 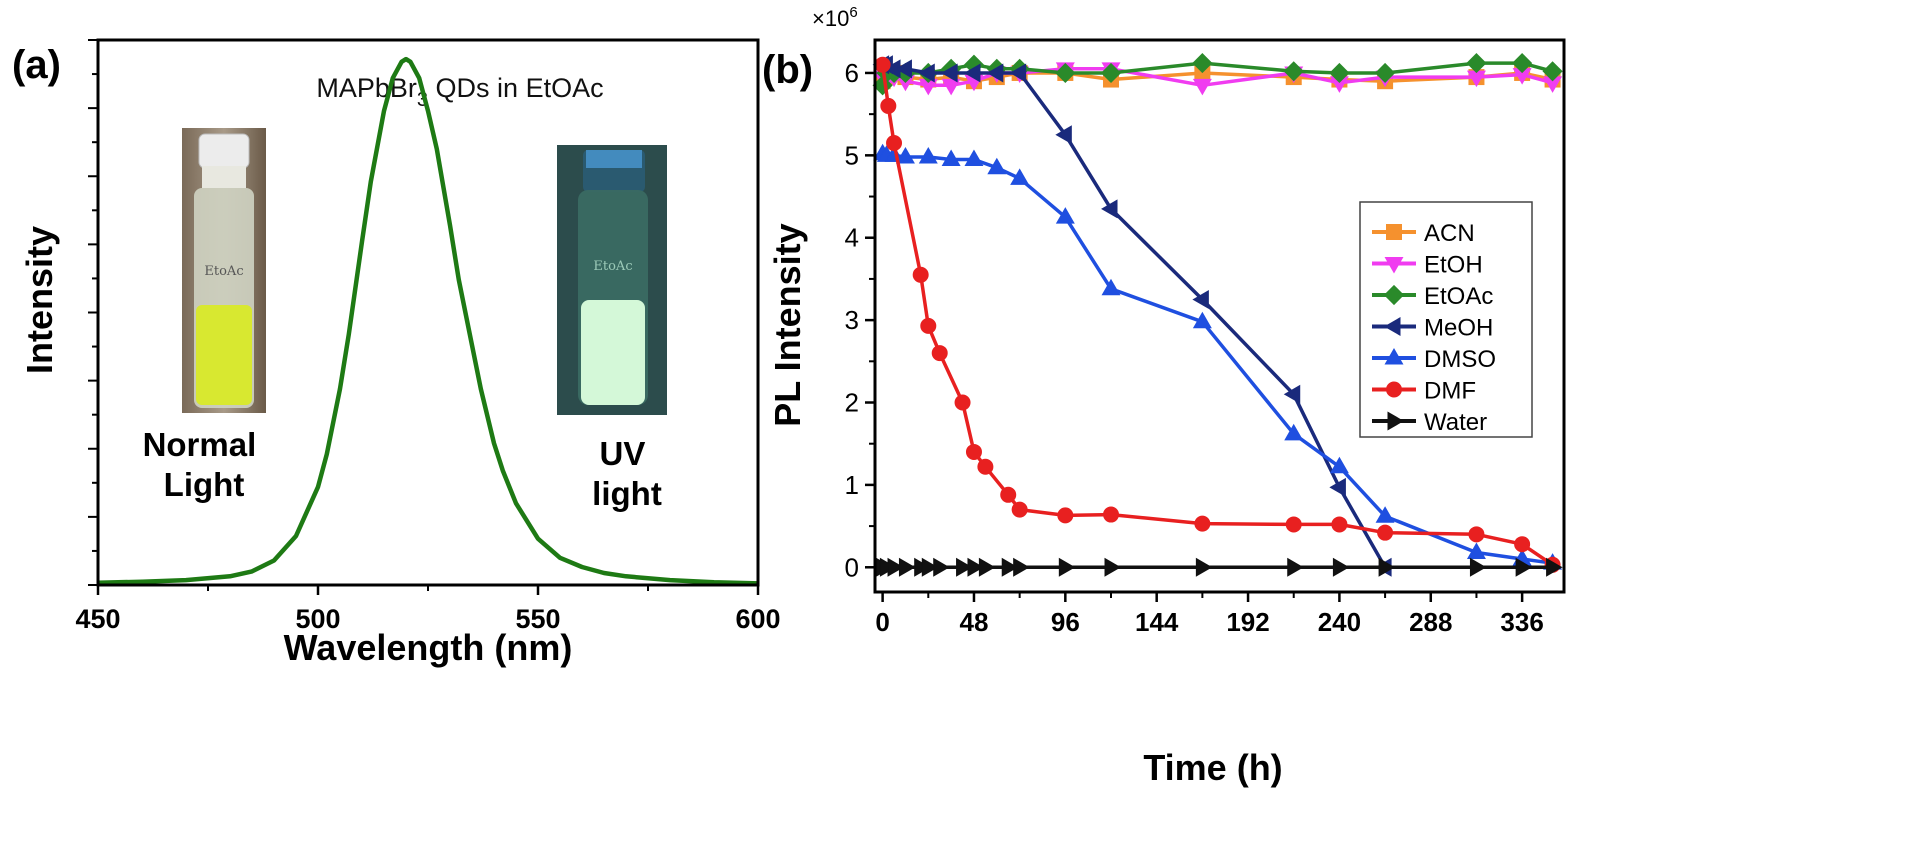 I want to click on annotation-uv-light: UV light, so click(x=627, y=473).